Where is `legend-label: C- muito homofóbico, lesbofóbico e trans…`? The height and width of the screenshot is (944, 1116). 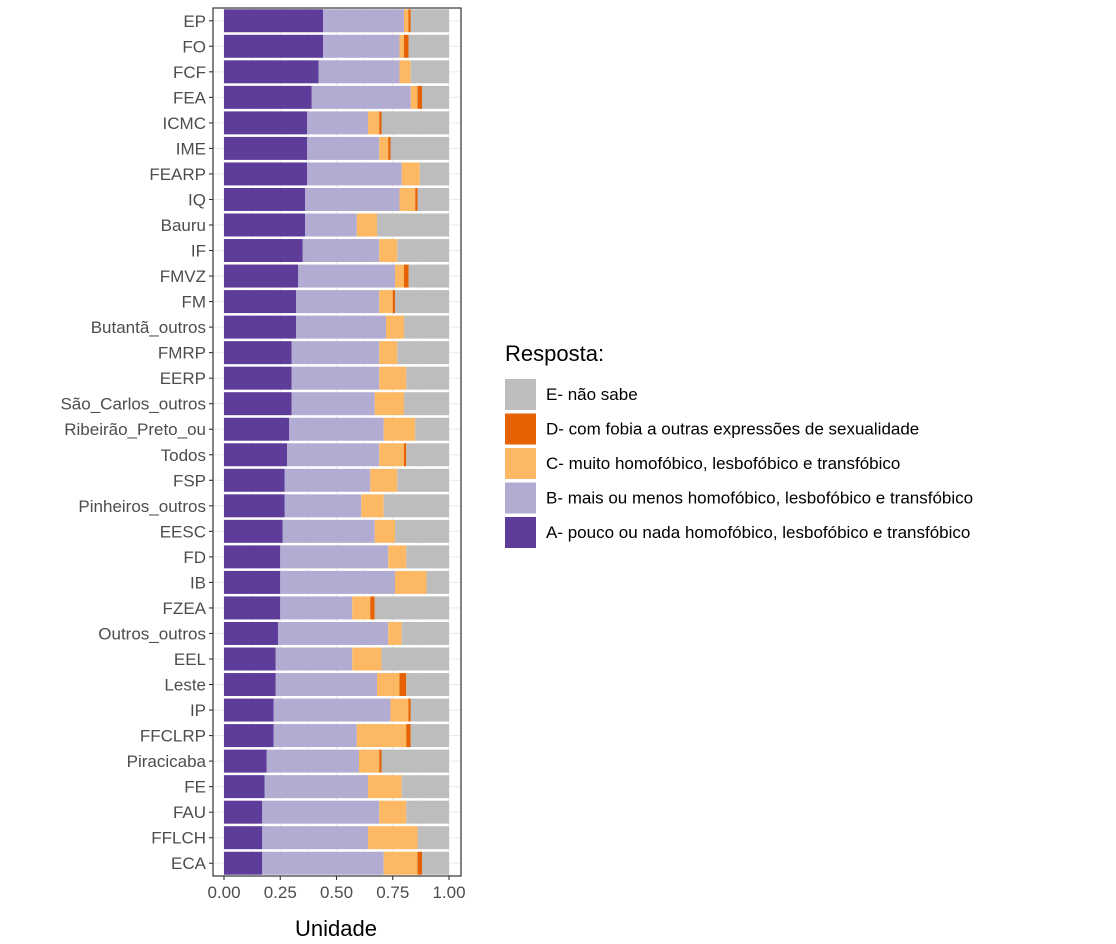 legend-label: C- muito homofóbico, lesbofóbico e trans… is located at coordinates (723, 463).